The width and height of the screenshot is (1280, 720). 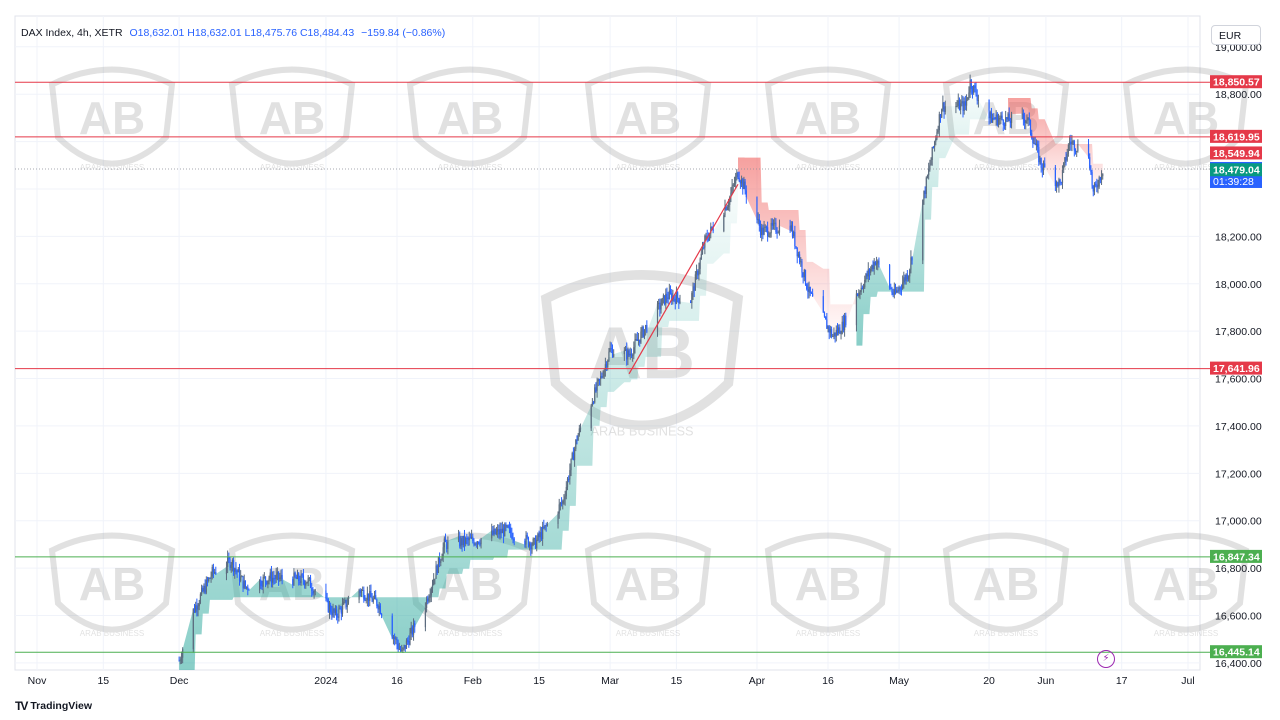 What do you see at coordinates (1236, 35) in the screenshot?
I see `currency-button: EUR` at bounding box center [1236, 35].